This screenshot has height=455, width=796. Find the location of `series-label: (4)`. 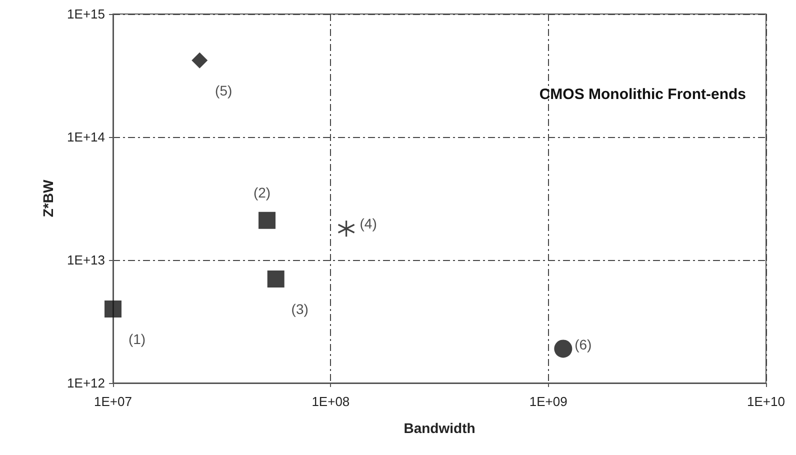

series-label: (4) is located at coordinates (368, 224).